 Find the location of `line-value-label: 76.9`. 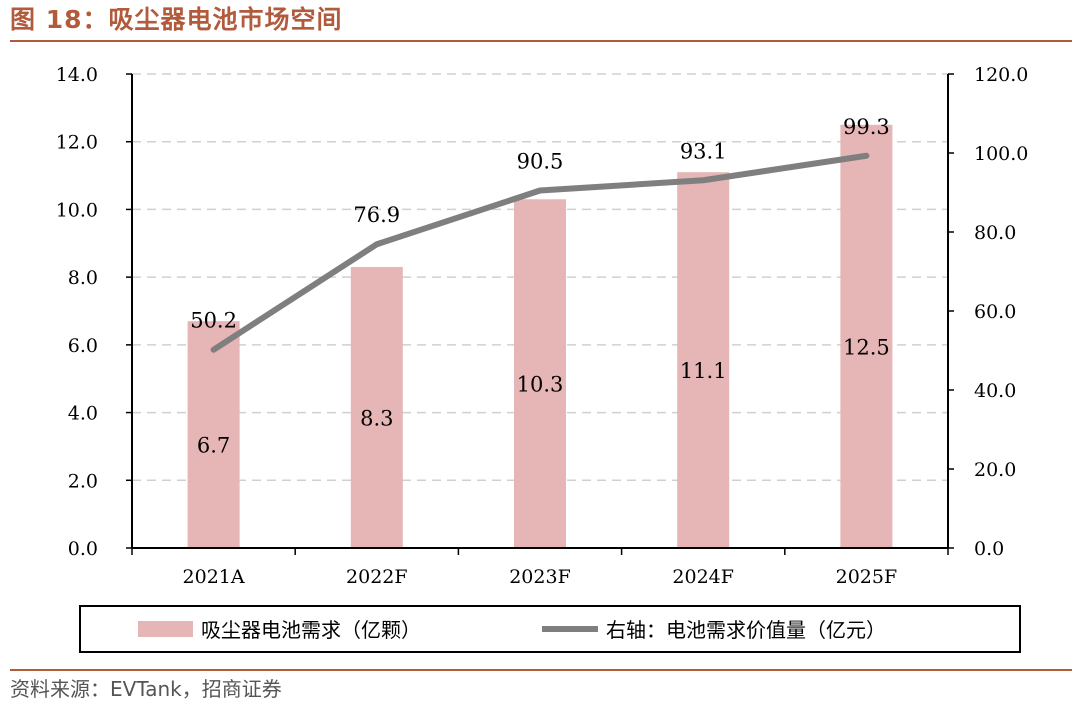

line-value-label: 76.9 is located at coordinates (376, 215).